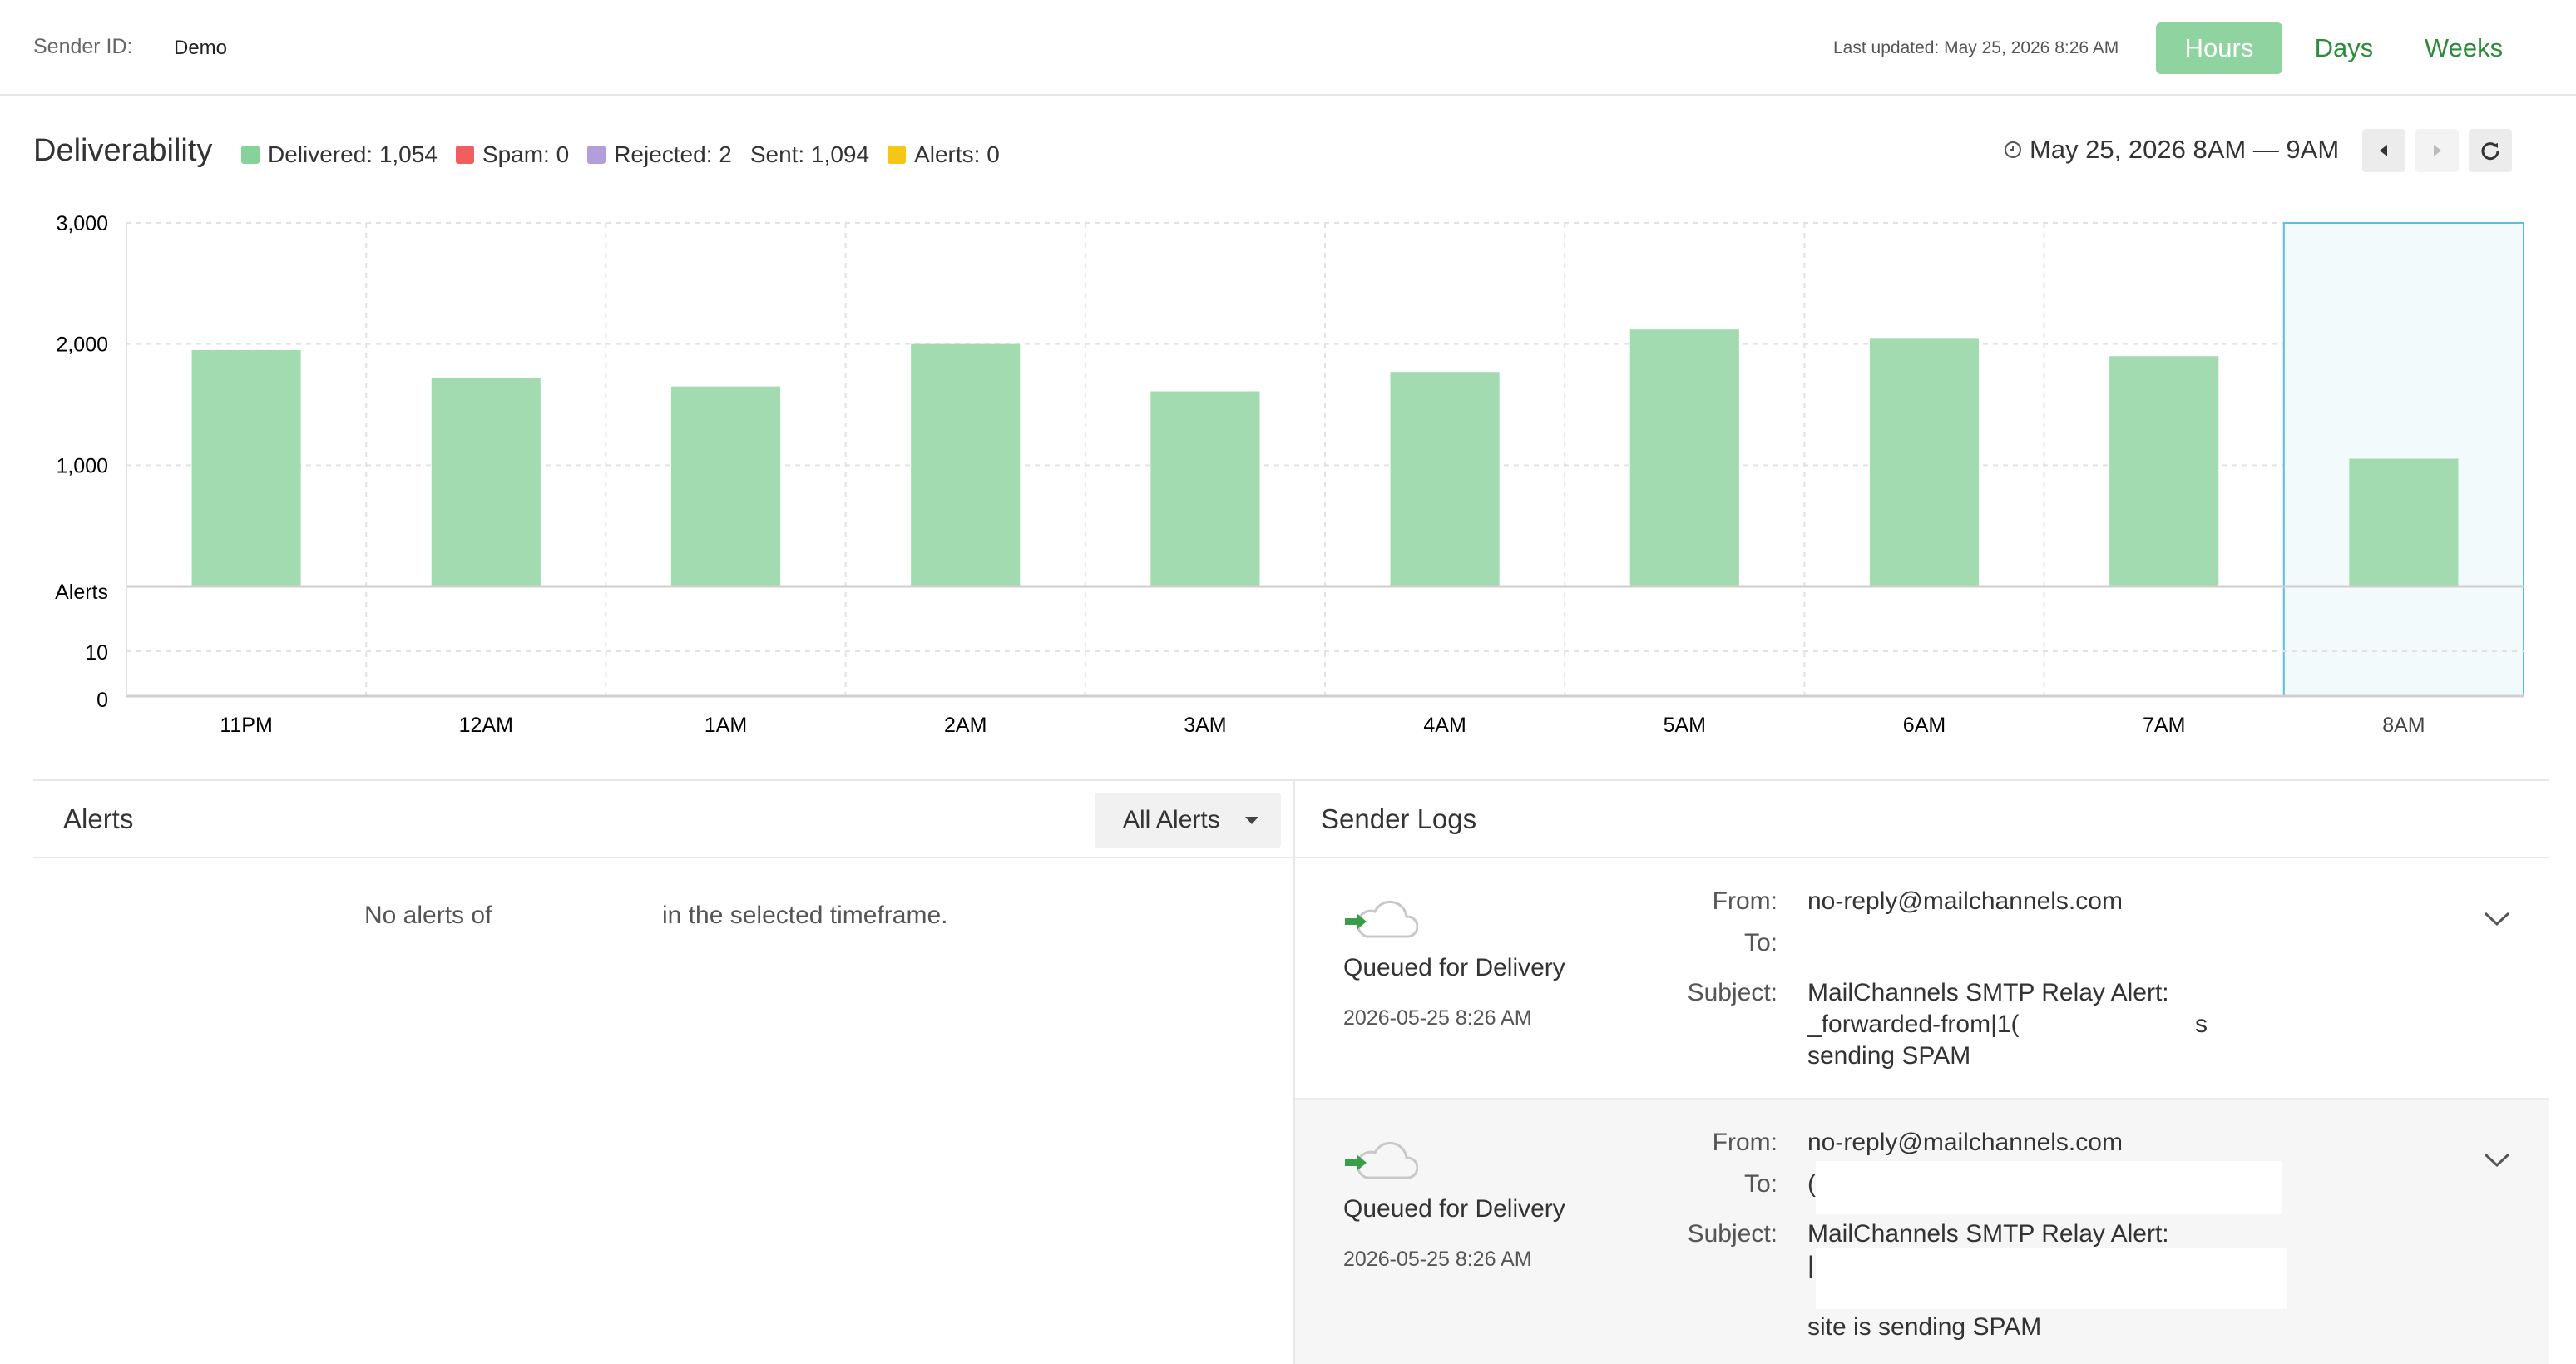 This screenshot has height=1364, width=2576. Describe the element at coordinates (1889, 1056) in the screenshot. I see `subject-line-3: sending SPAM` at that location.